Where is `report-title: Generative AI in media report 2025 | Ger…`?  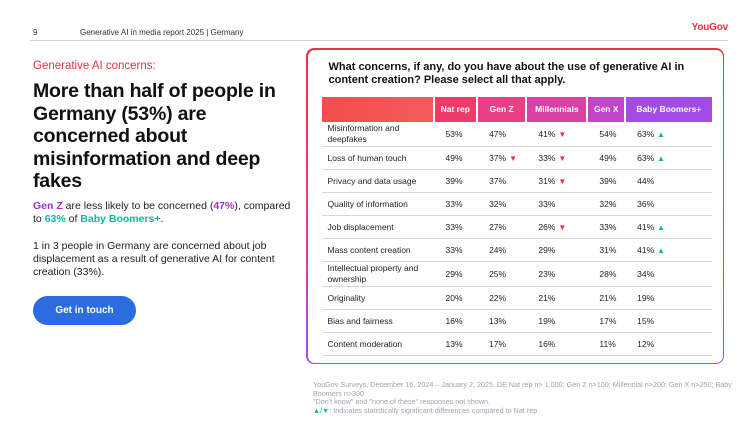
report-title: Generative AI in media report 2025 | Ger… is located at coordinates (162, 32).